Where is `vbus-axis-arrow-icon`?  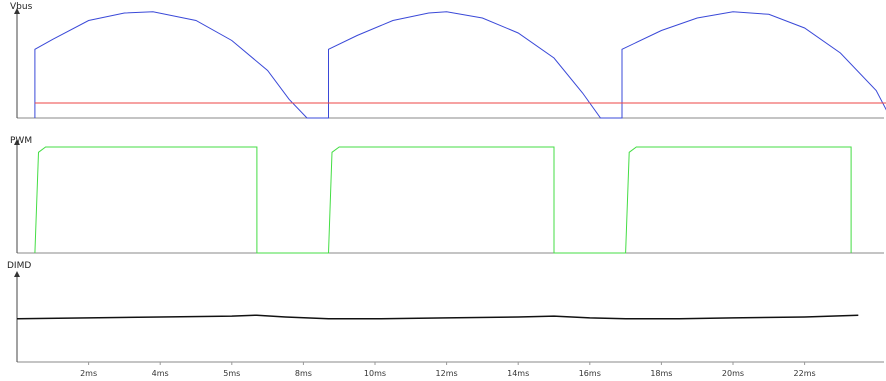 vbus-axis-arrow-icon is located at coordinates (17, 11).